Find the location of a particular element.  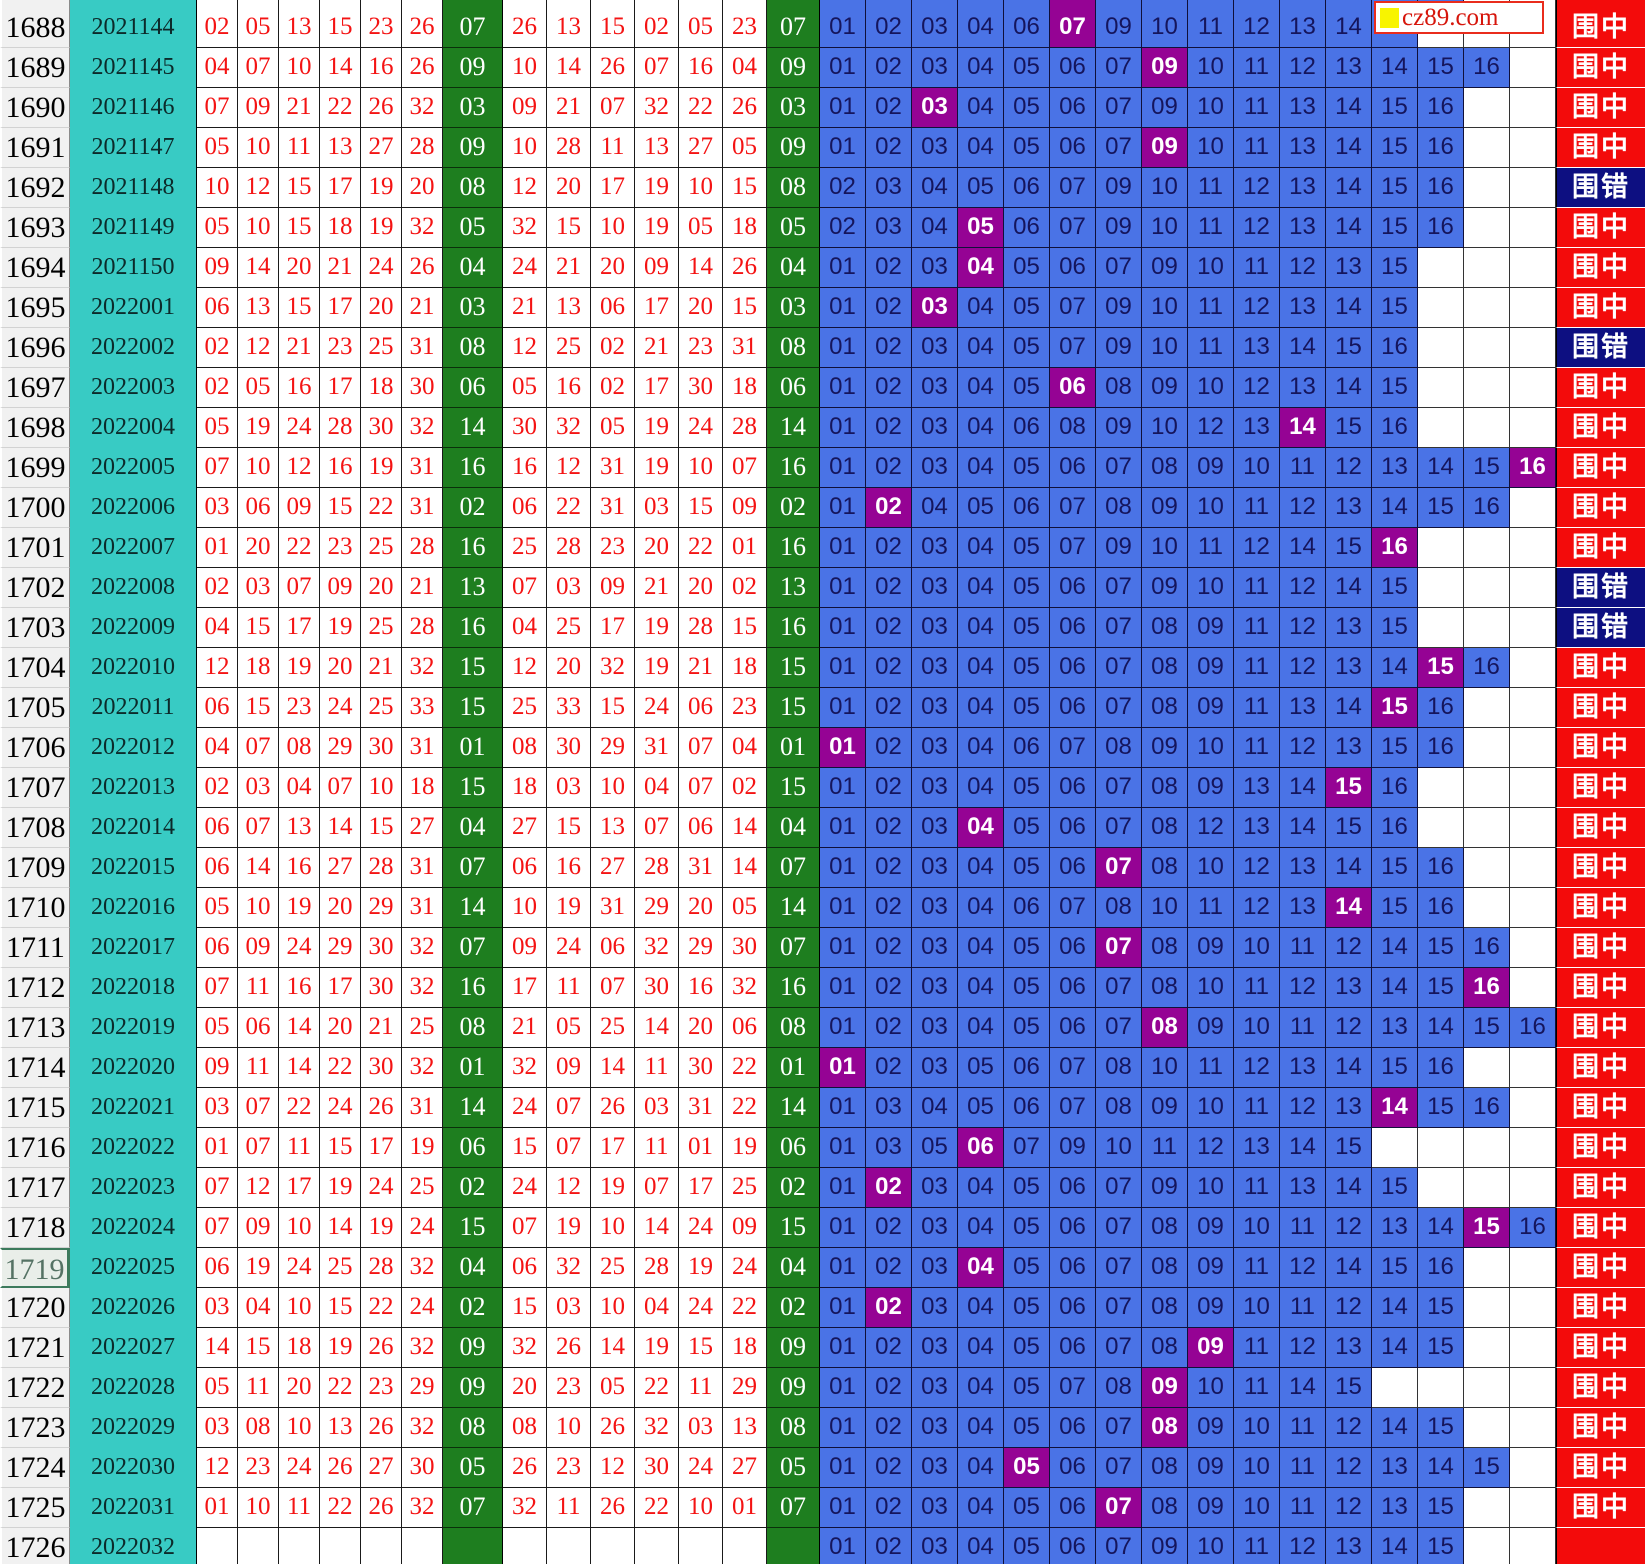

blue-ball-green-cell: 07 is located at coordinates (793, 868).